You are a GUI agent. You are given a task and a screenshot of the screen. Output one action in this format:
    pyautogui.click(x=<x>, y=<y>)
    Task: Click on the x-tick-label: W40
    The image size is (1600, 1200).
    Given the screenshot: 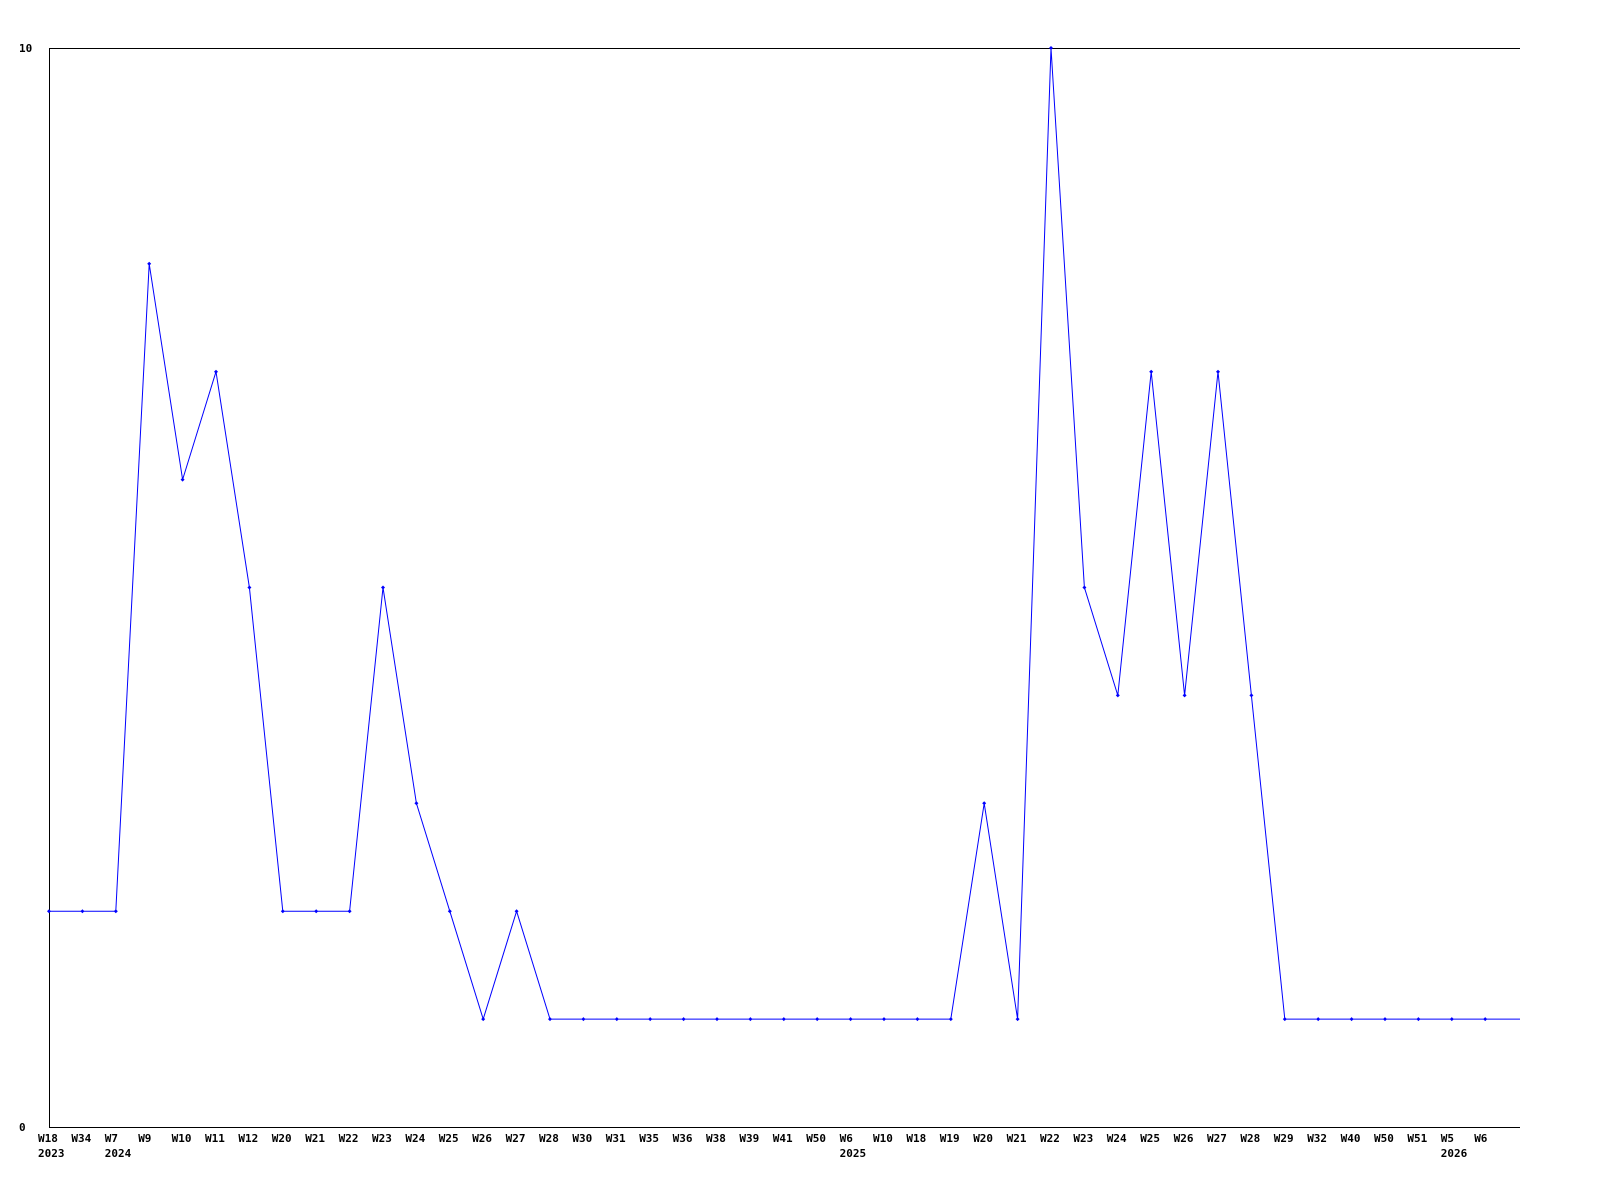 What is the action you would take?
    pyautogui.click(x=1351, y=1138)
    